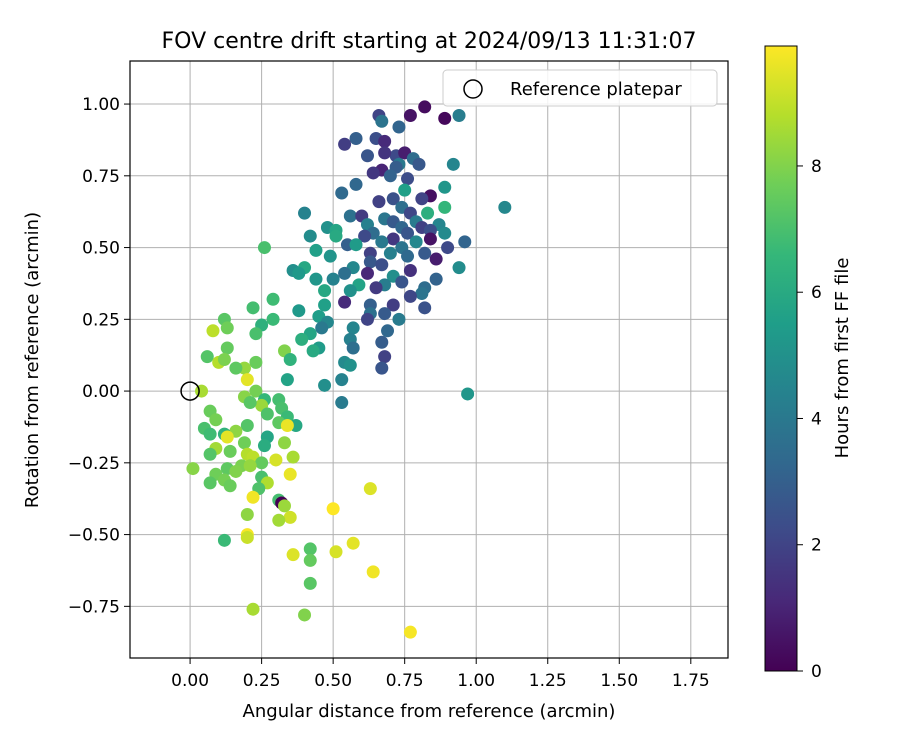 This screenshot has width=900, height=750. What do you see at coordinates (99, 356) in the screenshot?
I see `y-axis-ticks: −0.75 −0.50 −0.25 0.00 0.25 0.50 0.75 1.00` at bounding box center [99, 356].